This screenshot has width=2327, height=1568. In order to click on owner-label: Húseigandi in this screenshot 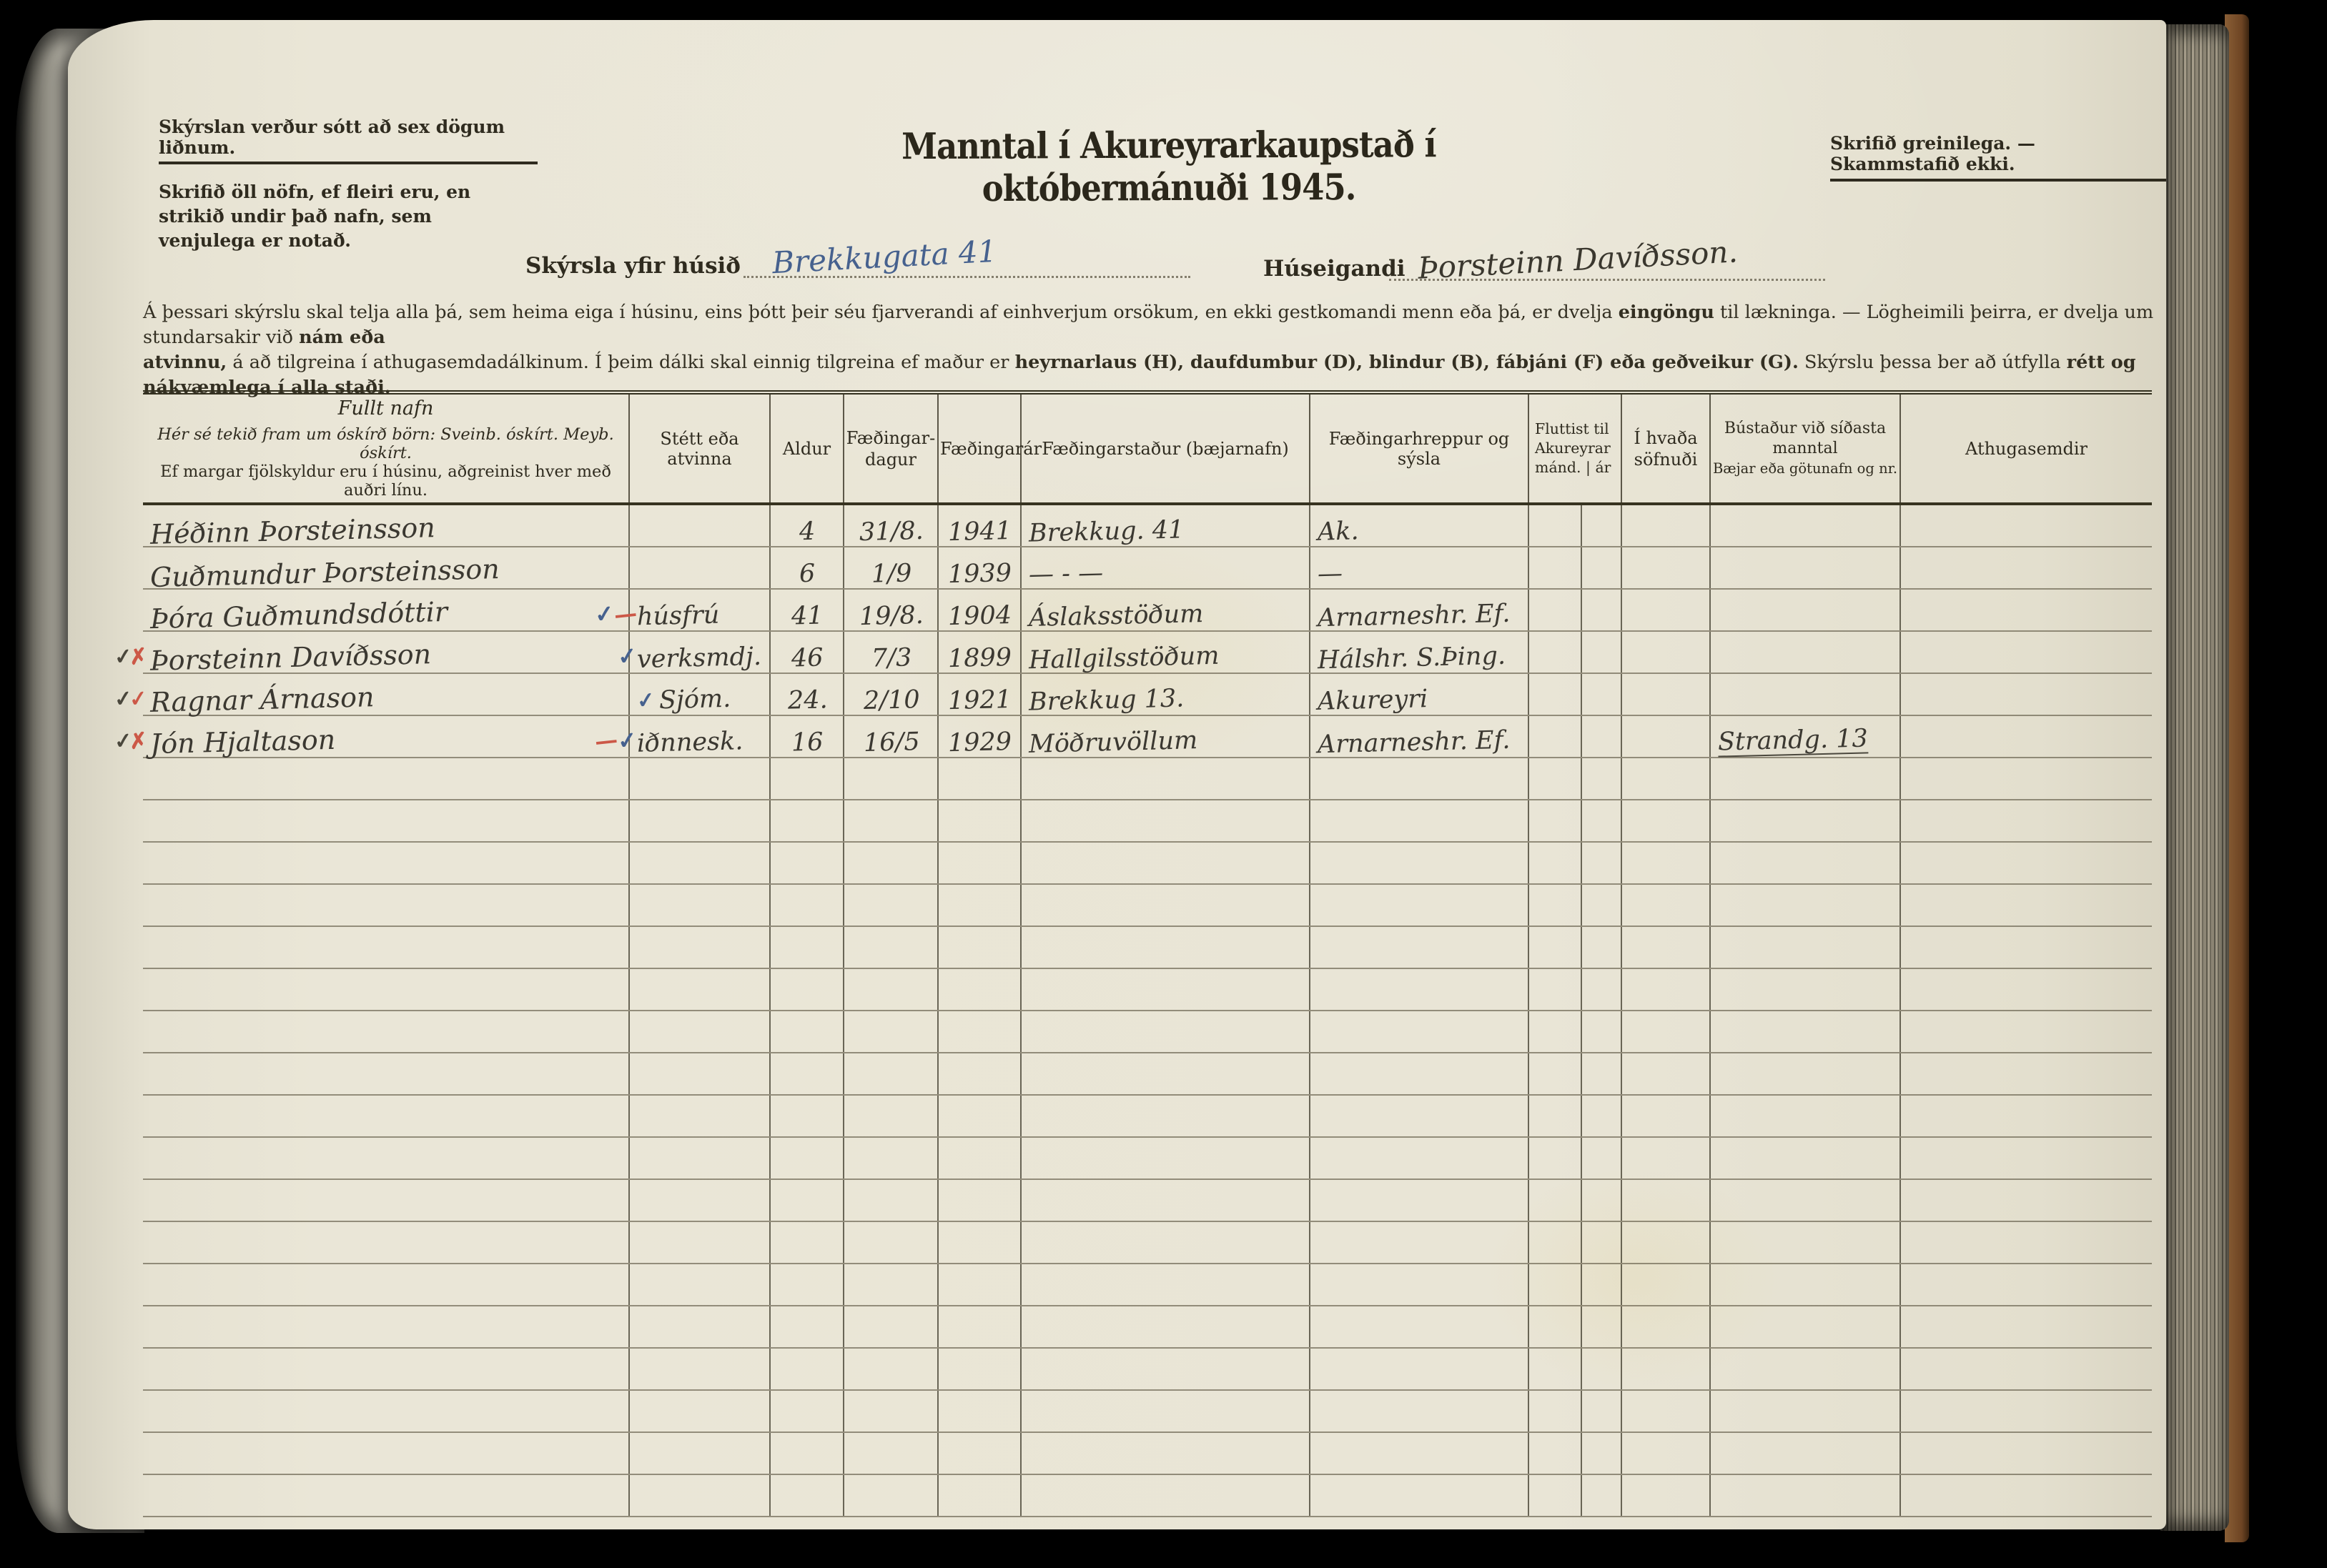, I will do `click(1334, 269)`.